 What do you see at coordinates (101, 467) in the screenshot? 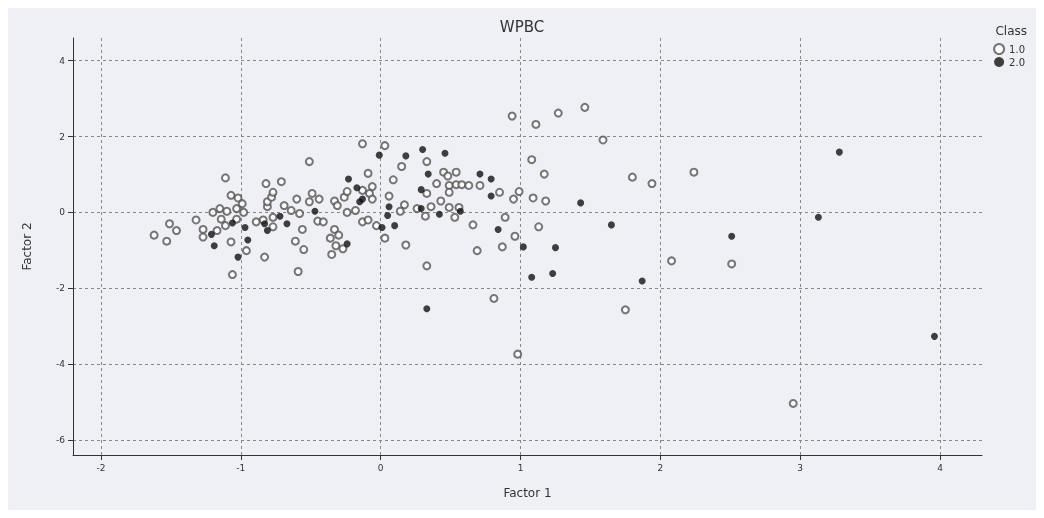
I see `x-tick-label: -2` at bounding box center [101, 467].